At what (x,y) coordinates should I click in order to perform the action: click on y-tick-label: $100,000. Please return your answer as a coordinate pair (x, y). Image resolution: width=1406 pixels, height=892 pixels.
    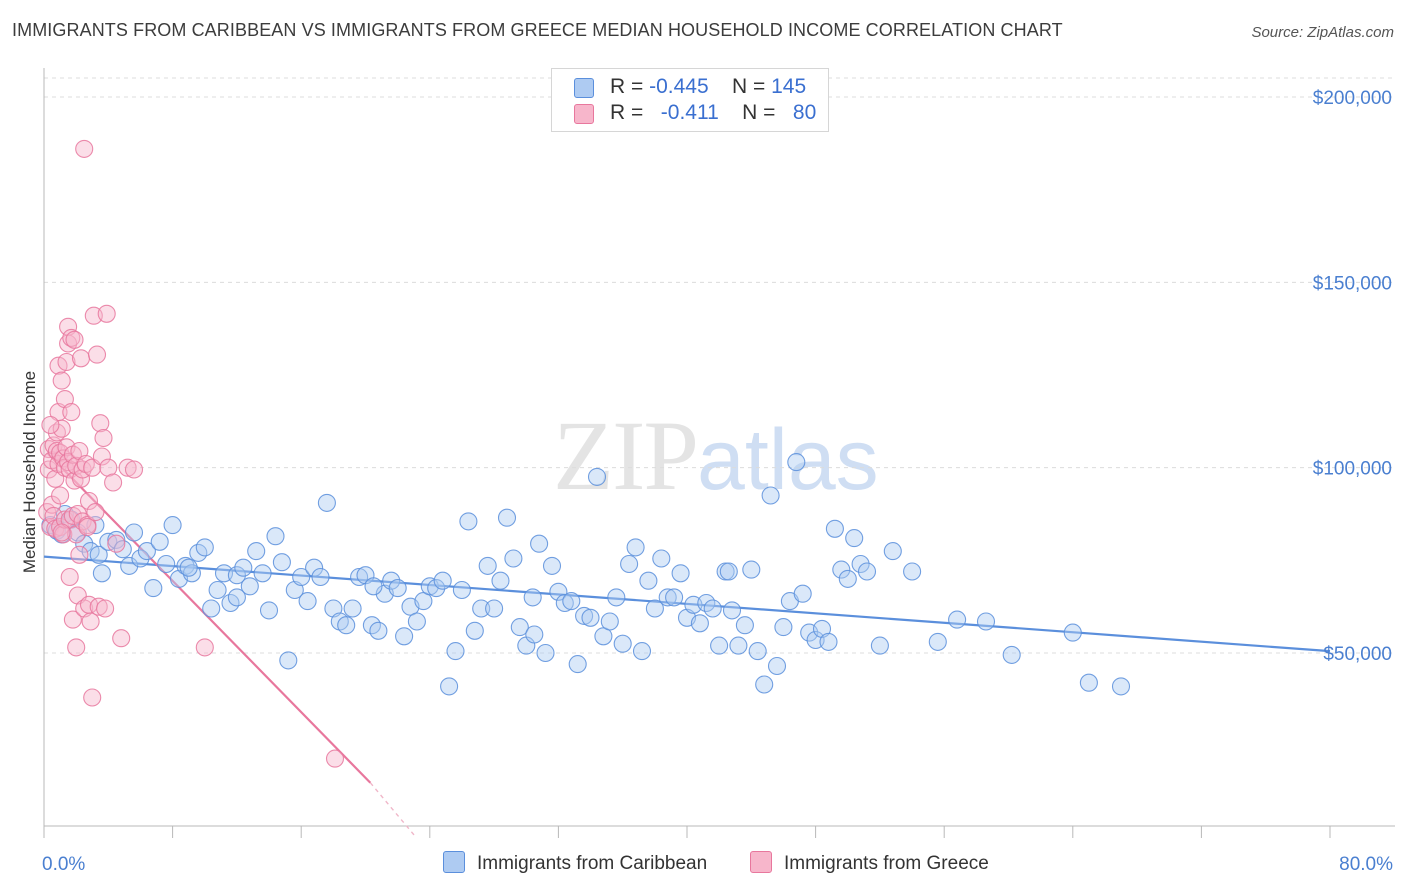
    Looking at the image, I should click on (1352, 469).